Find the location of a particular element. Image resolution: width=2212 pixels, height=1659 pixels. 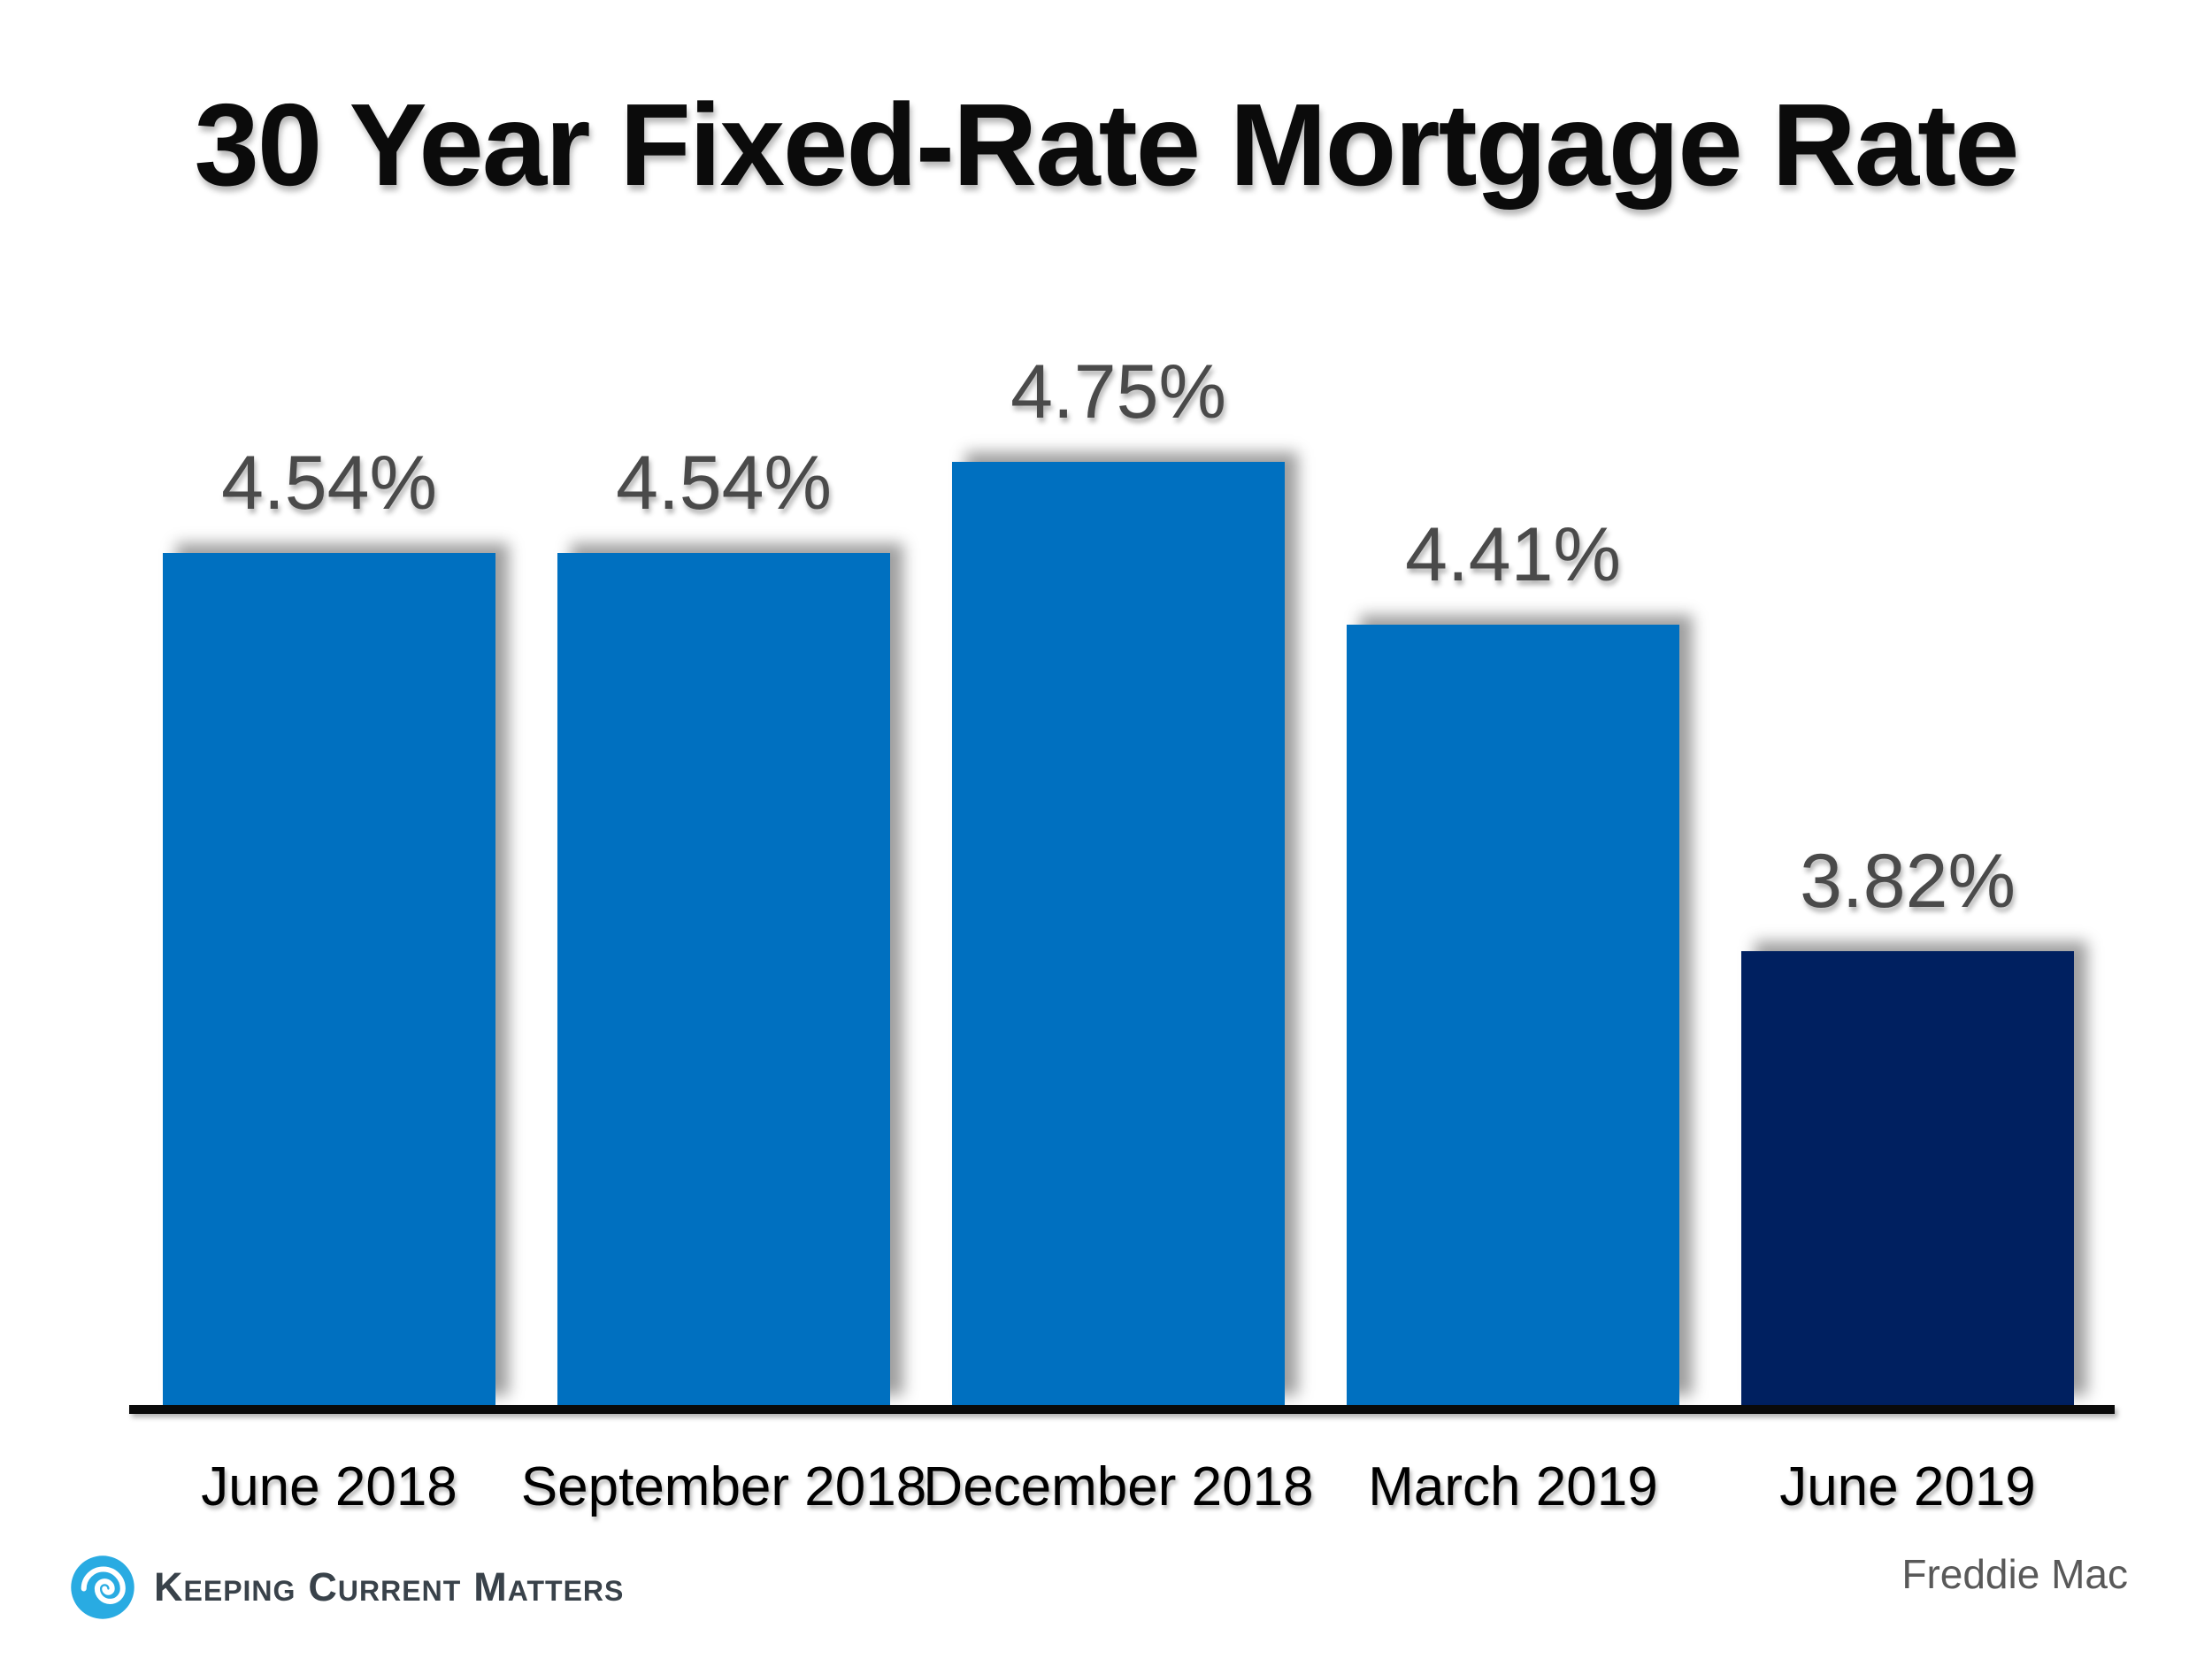

category-label: December 2018 is located at coordinates (1118, 1487).